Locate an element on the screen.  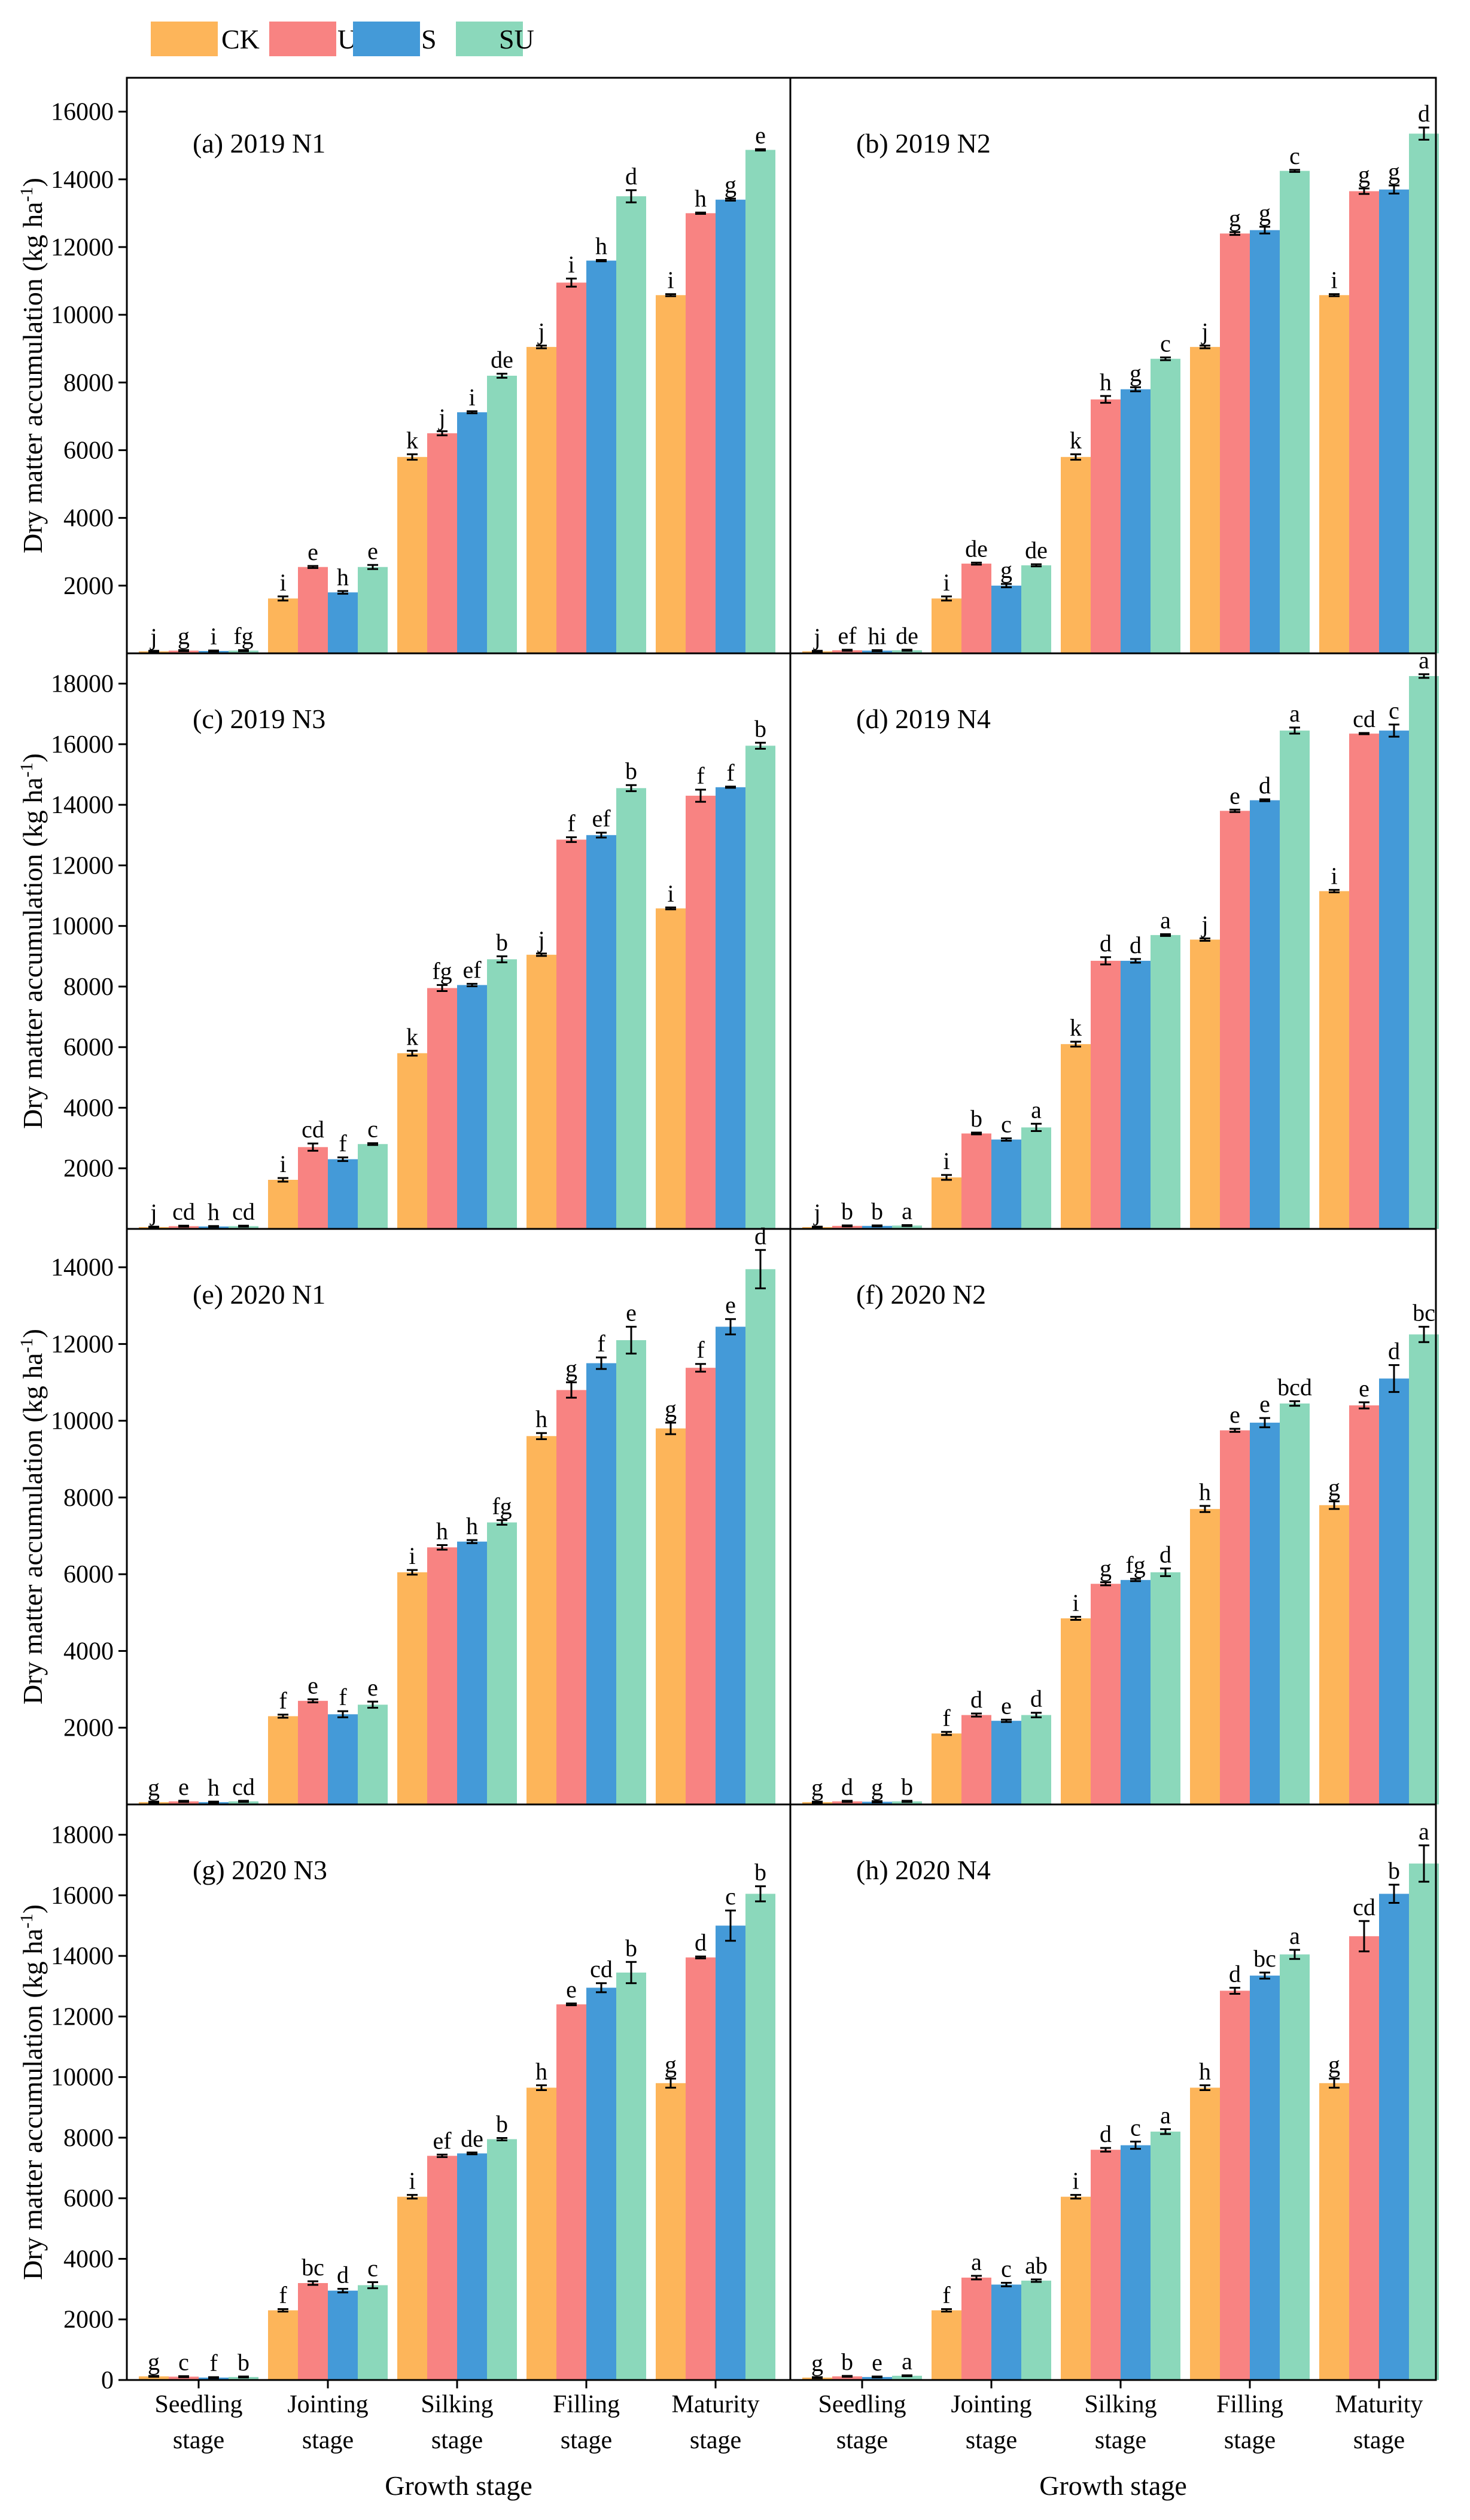
y-axis-title: Dry matter accumulation (kg ha-1) is located at coordinates (32, 365).